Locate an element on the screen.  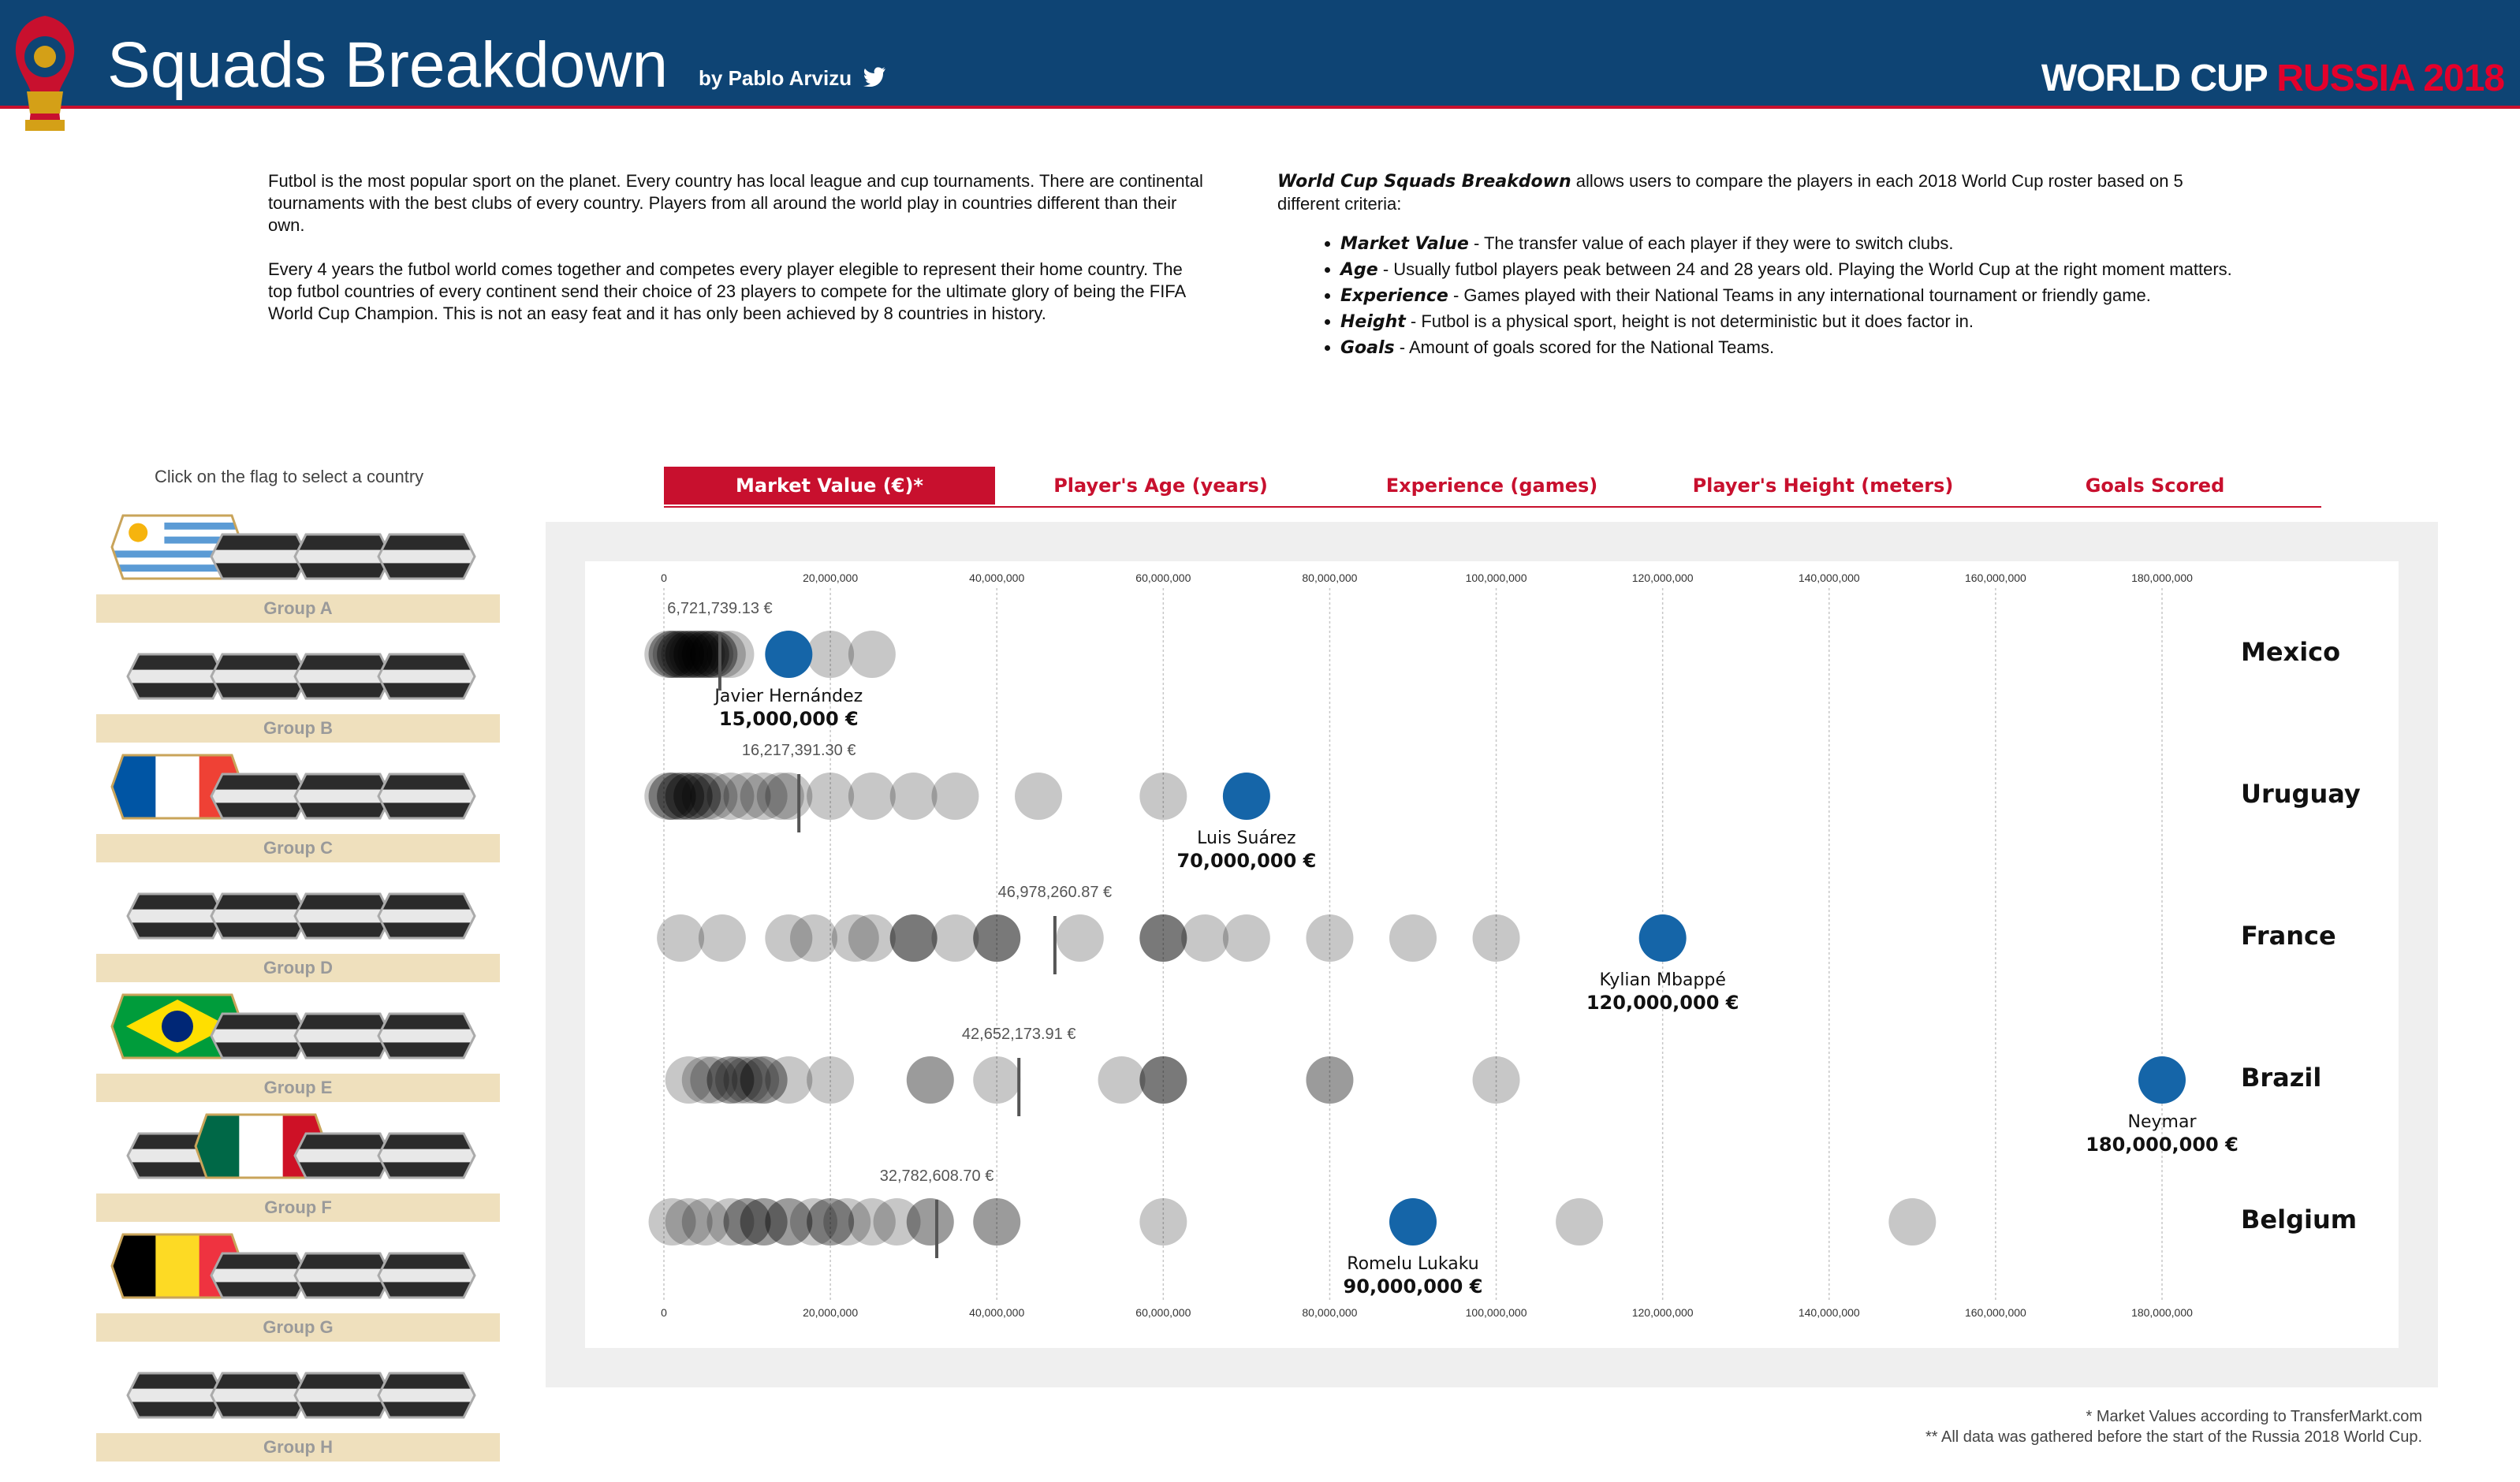
iceland-flag is located at coordinates (426, 916).